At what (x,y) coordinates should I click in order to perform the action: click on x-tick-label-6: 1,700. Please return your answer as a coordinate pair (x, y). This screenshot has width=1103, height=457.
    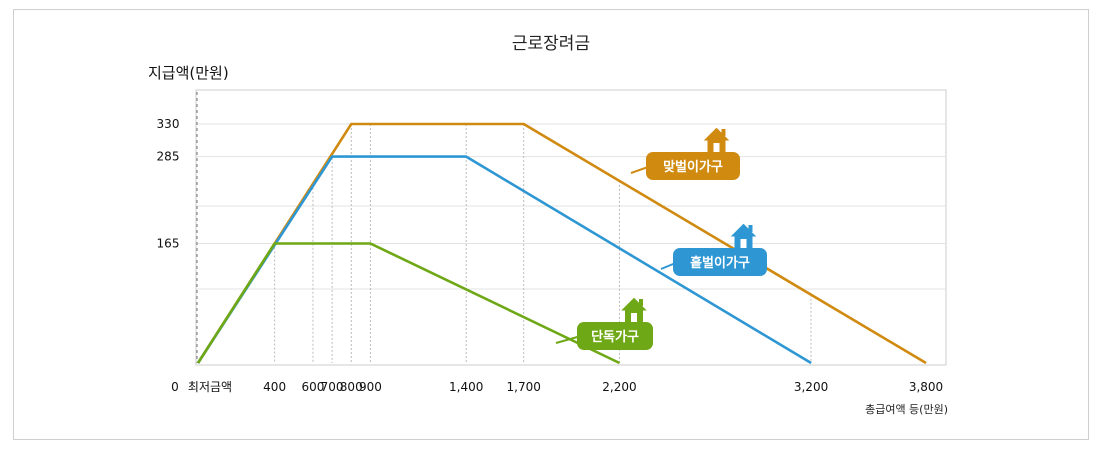
    Looking at the image, I should click on (524, 387).